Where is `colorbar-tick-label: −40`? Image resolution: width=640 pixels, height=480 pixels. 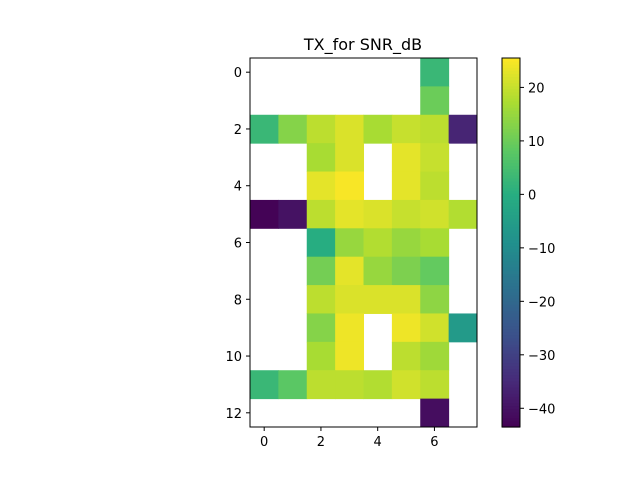 colorbar-tick-label: −40 is located at coordinates (541, 409).